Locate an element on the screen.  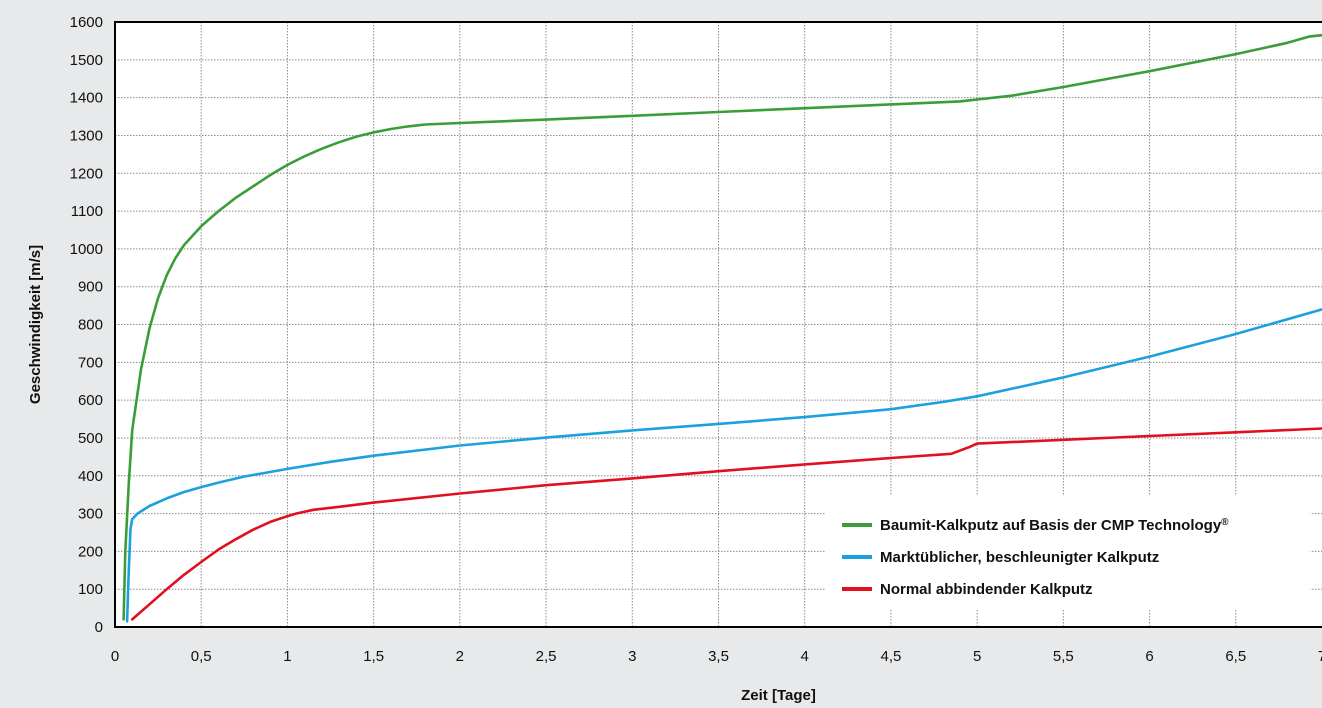
legend-label-2: Normal abbindender Kalkputz is located at coordinates (986, 589).